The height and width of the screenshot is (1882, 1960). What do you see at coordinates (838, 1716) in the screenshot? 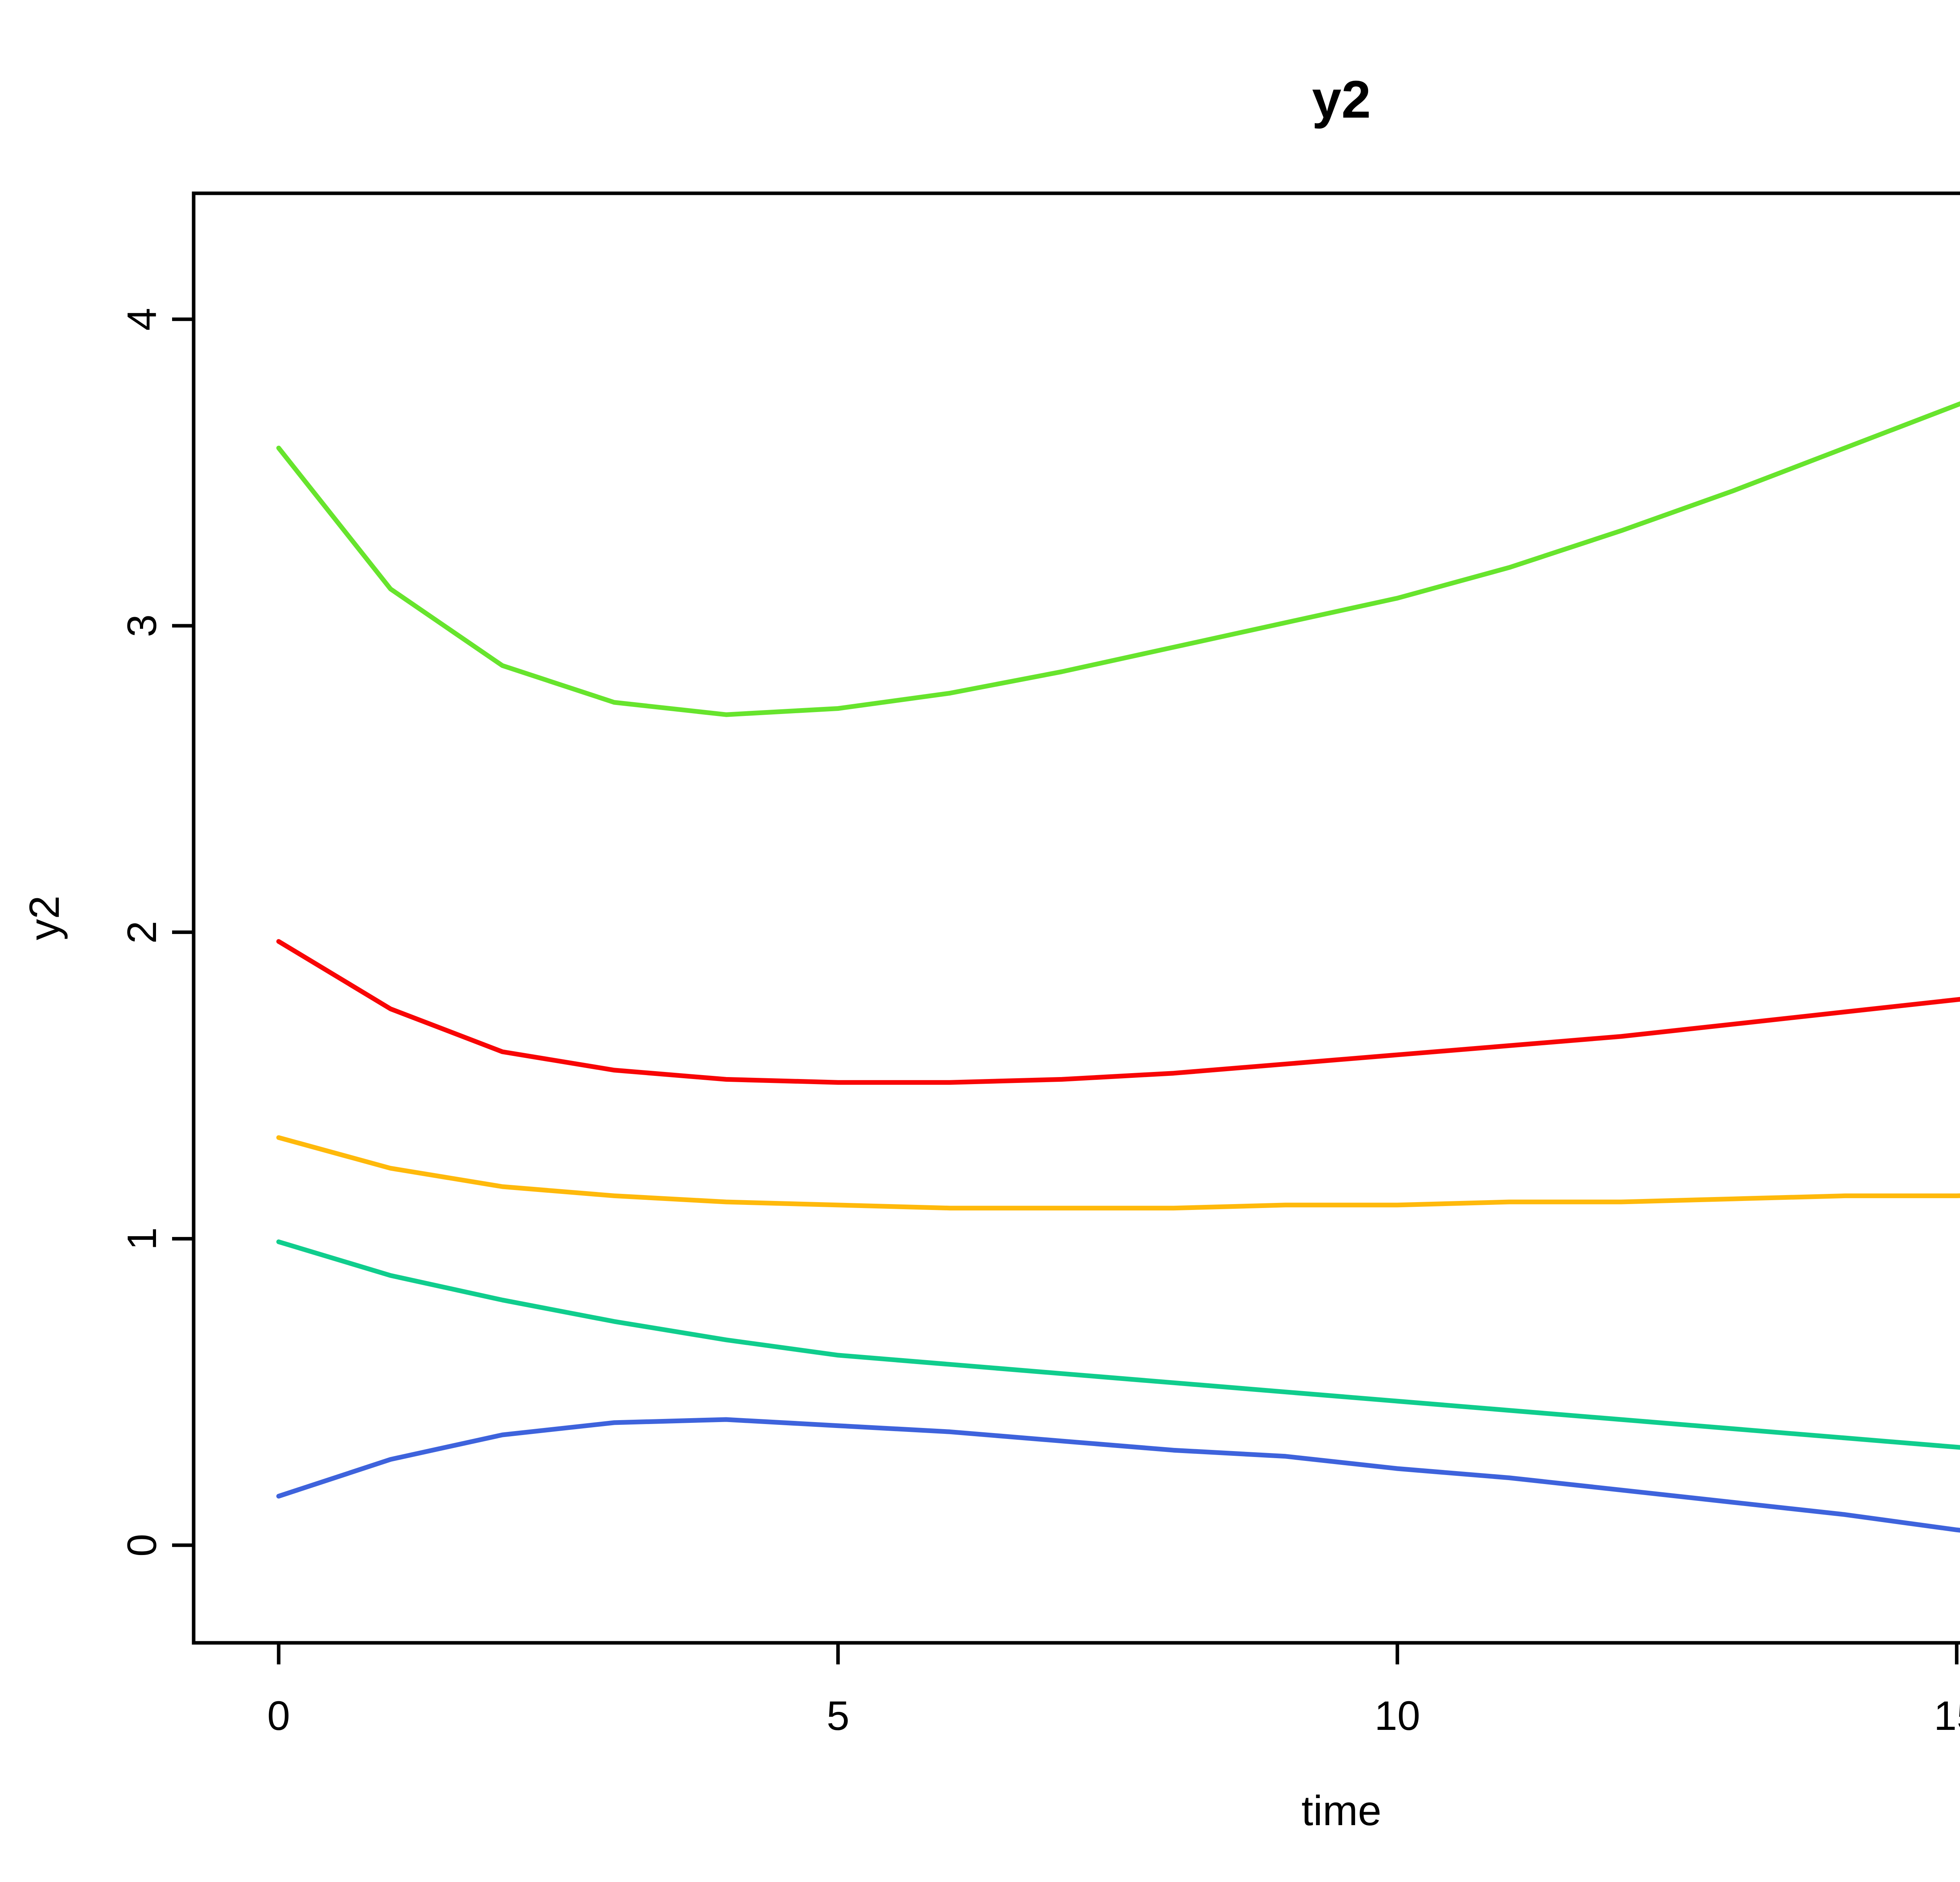
I see `x-tick-label: 5` at bounding box center [838, 1716].